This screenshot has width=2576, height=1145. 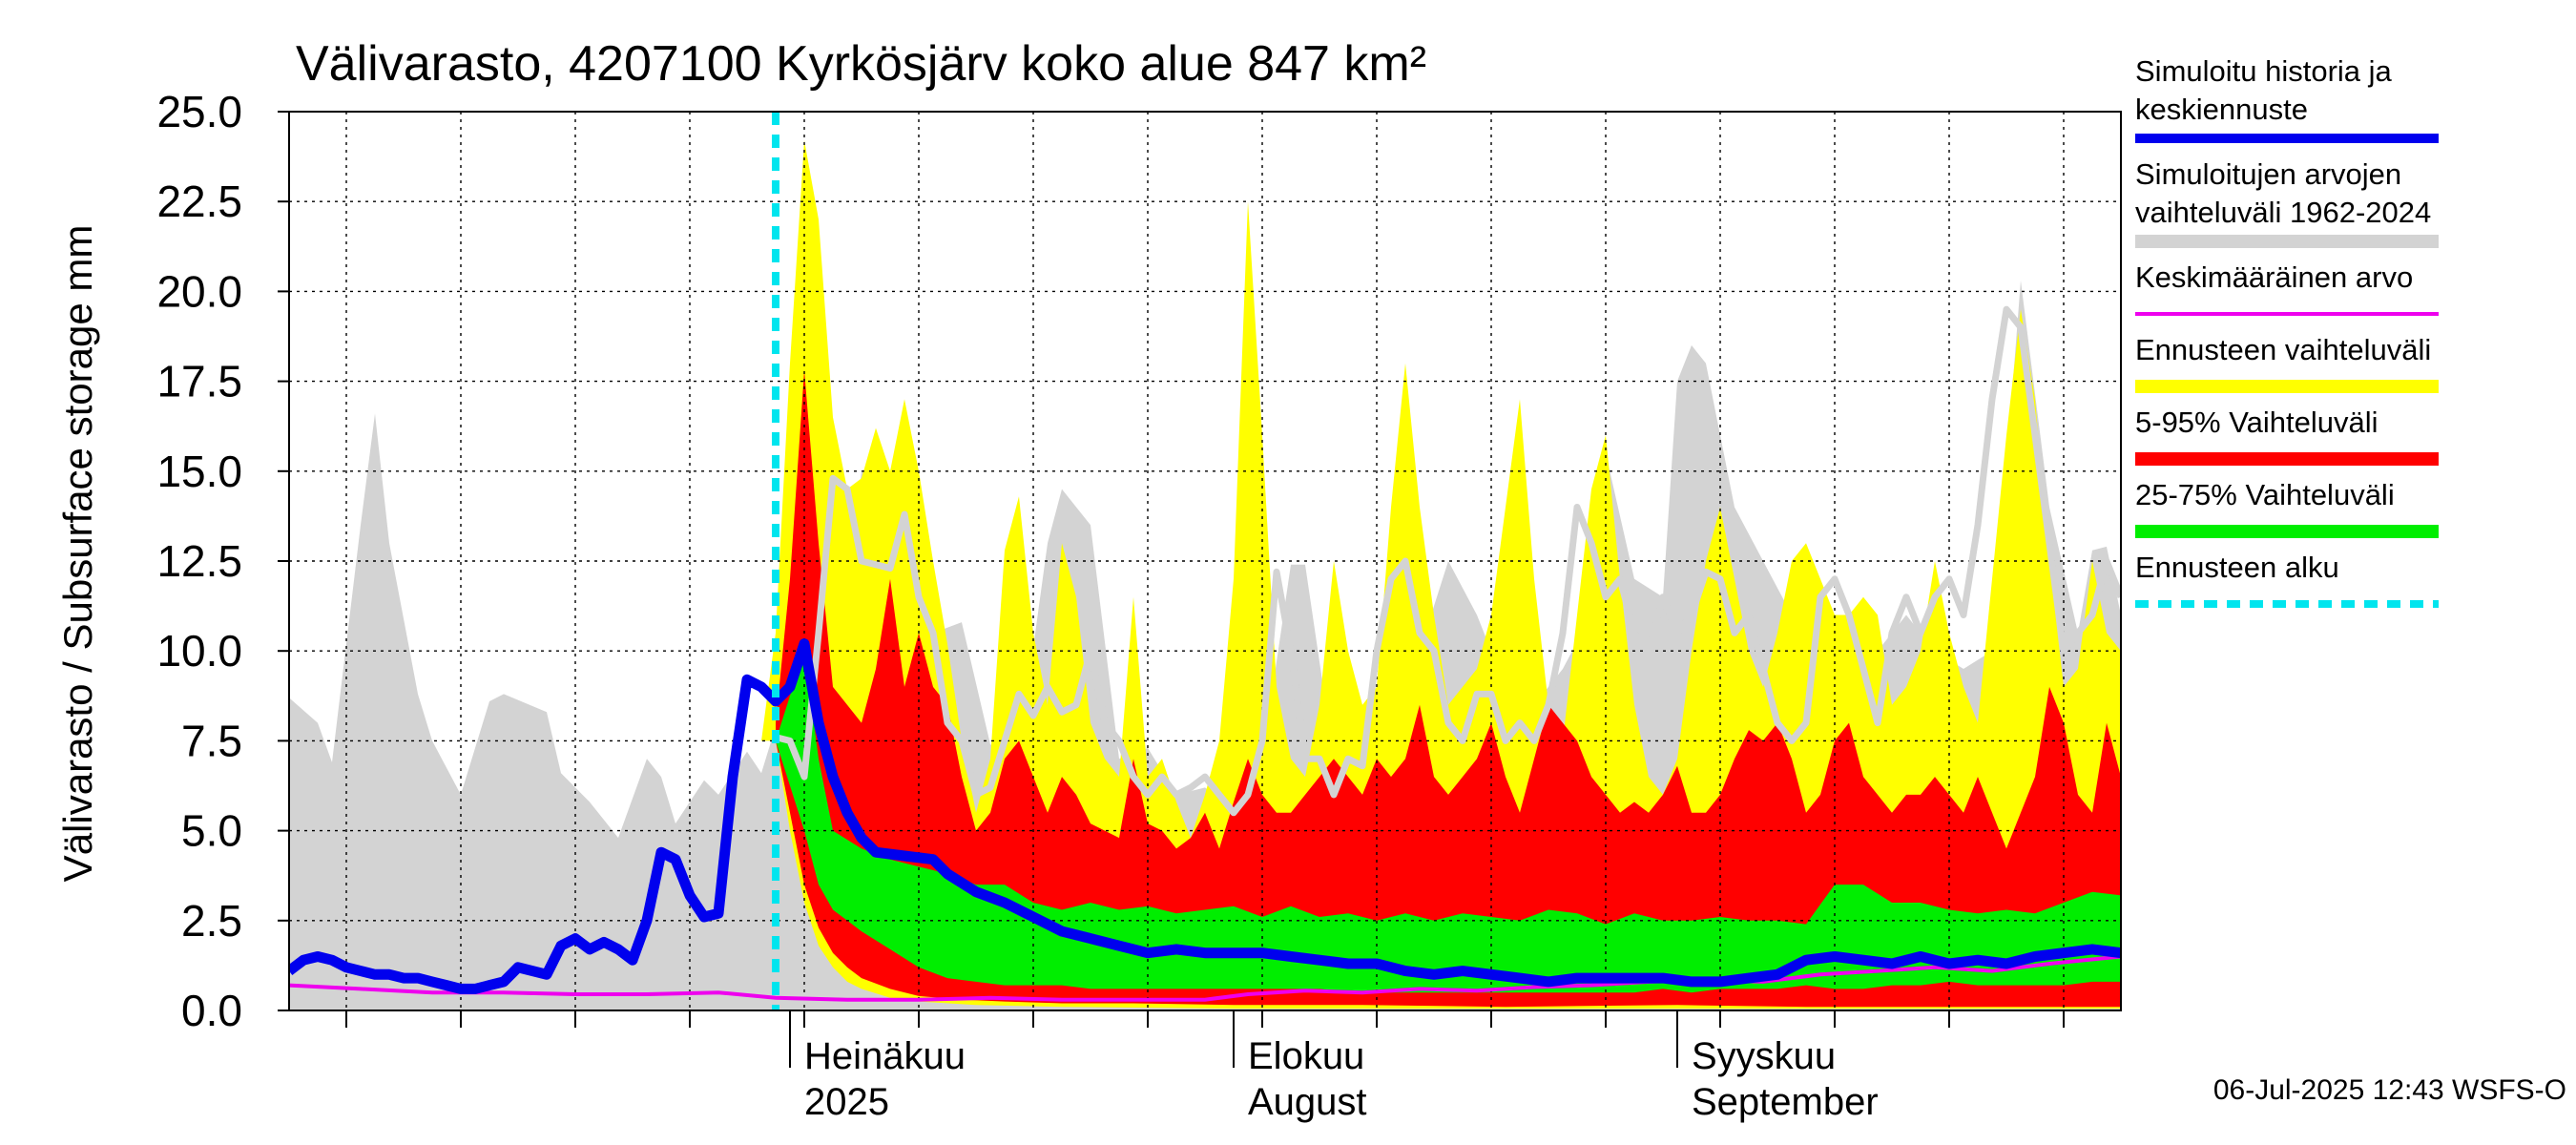 What do you see at coordinates (1307, 1102) in the screenshot?
I see `month-label-en: August` at bounding box center [1307, 1102].